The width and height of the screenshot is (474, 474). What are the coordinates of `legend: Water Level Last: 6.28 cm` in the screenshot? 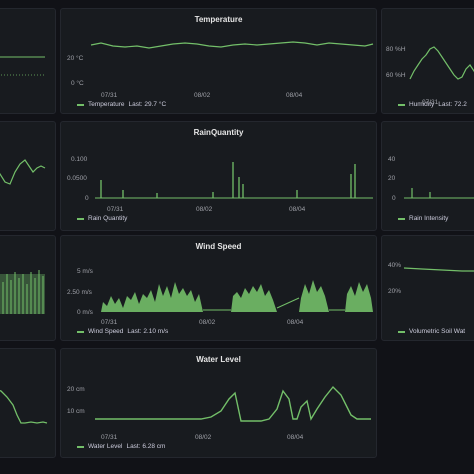 It's located at (121, 446).